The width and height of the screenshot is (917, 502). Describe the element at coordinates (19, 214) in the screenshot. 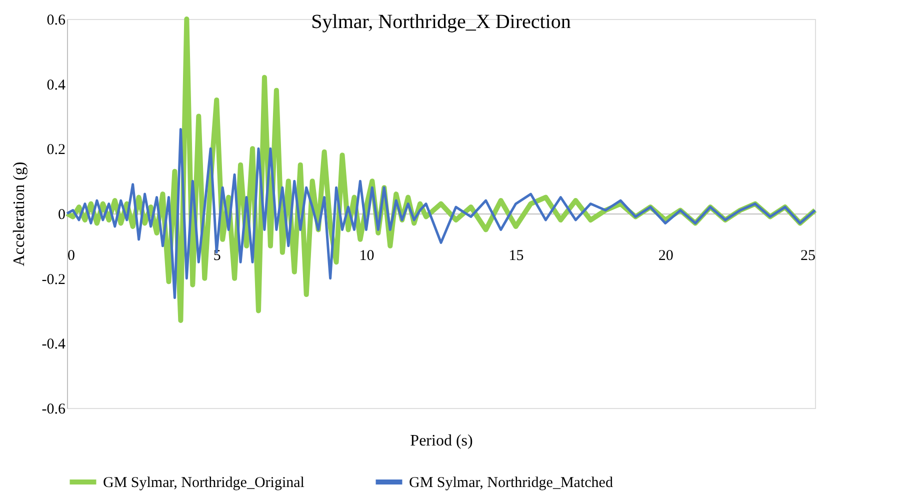

I see `y-axis-title: Acceleration (g)` at that location.